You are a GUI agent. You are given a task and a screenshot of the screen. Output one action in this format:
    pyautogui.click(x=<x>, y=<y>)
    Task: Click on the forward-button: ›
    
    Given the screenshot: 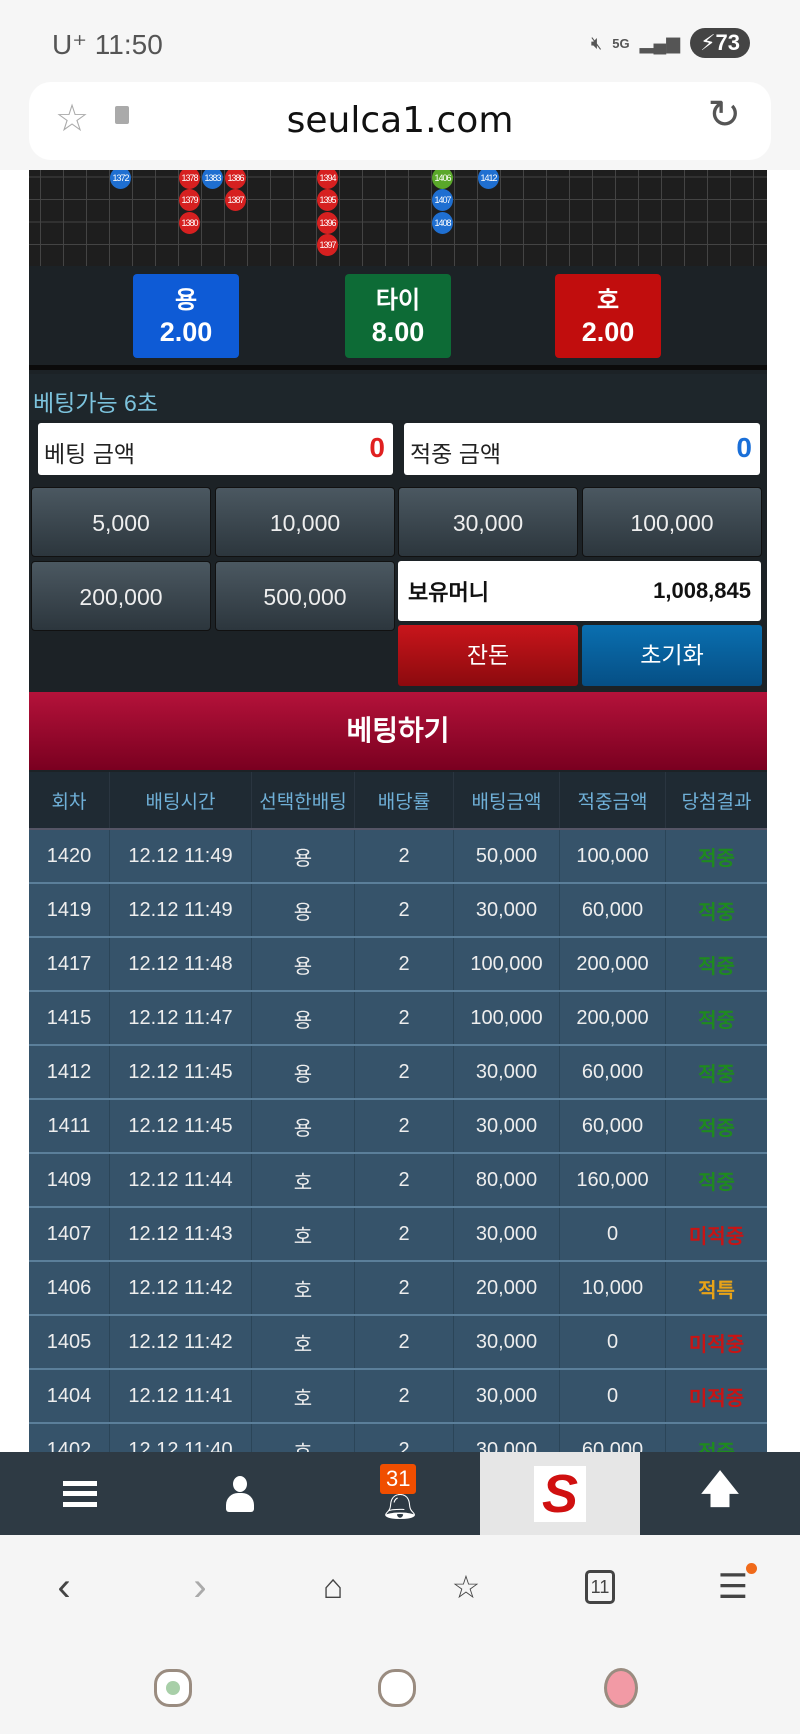 What is the action you would take?
    pyautogui.click(x=200, y=1587)
    